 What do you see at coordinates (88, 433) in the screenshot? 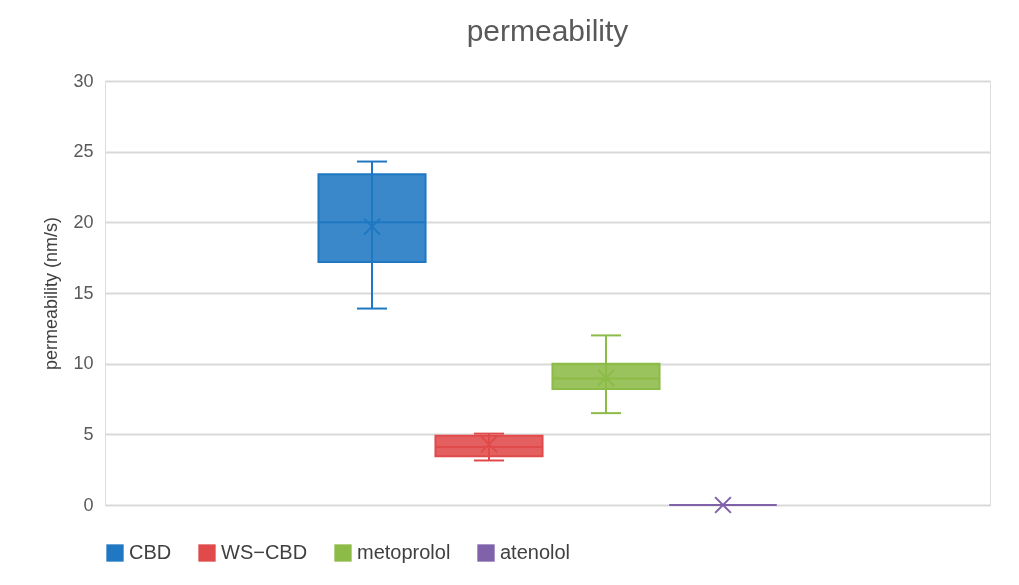
I see `y-tick-label: 5` at bounding box center [88, 433].